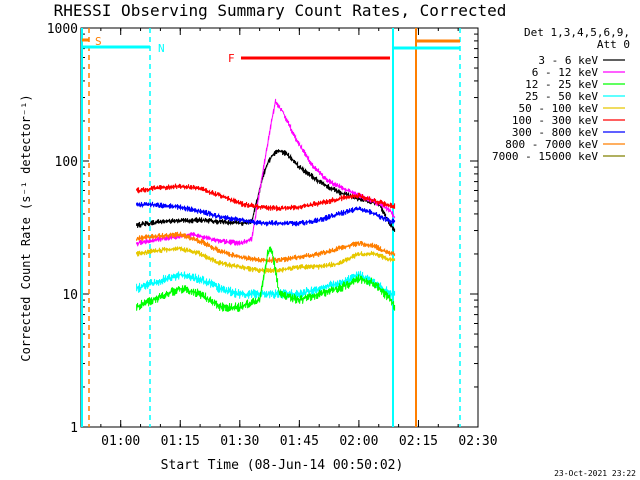 Image resolution: width=640 pixels, height=480 pixels. What do you see at coordinates (551, 144) in the screenshot?
I see `legend-label: 800 - 7000 keV` at bounding box center [551, 144].